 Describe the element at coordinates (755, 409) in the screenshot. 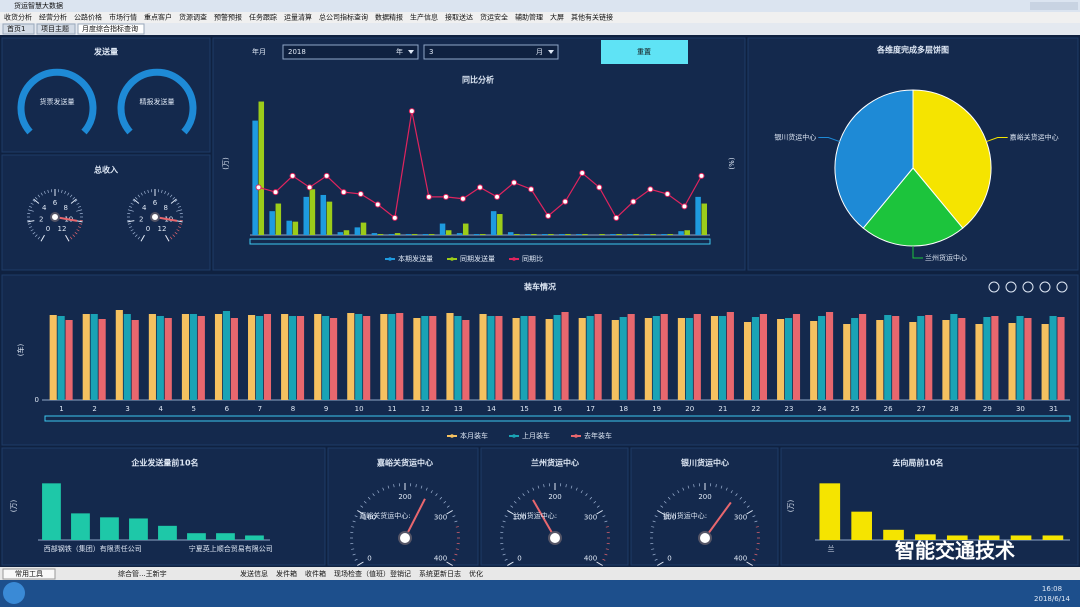

I see `x-tick-label: 22` at that location.